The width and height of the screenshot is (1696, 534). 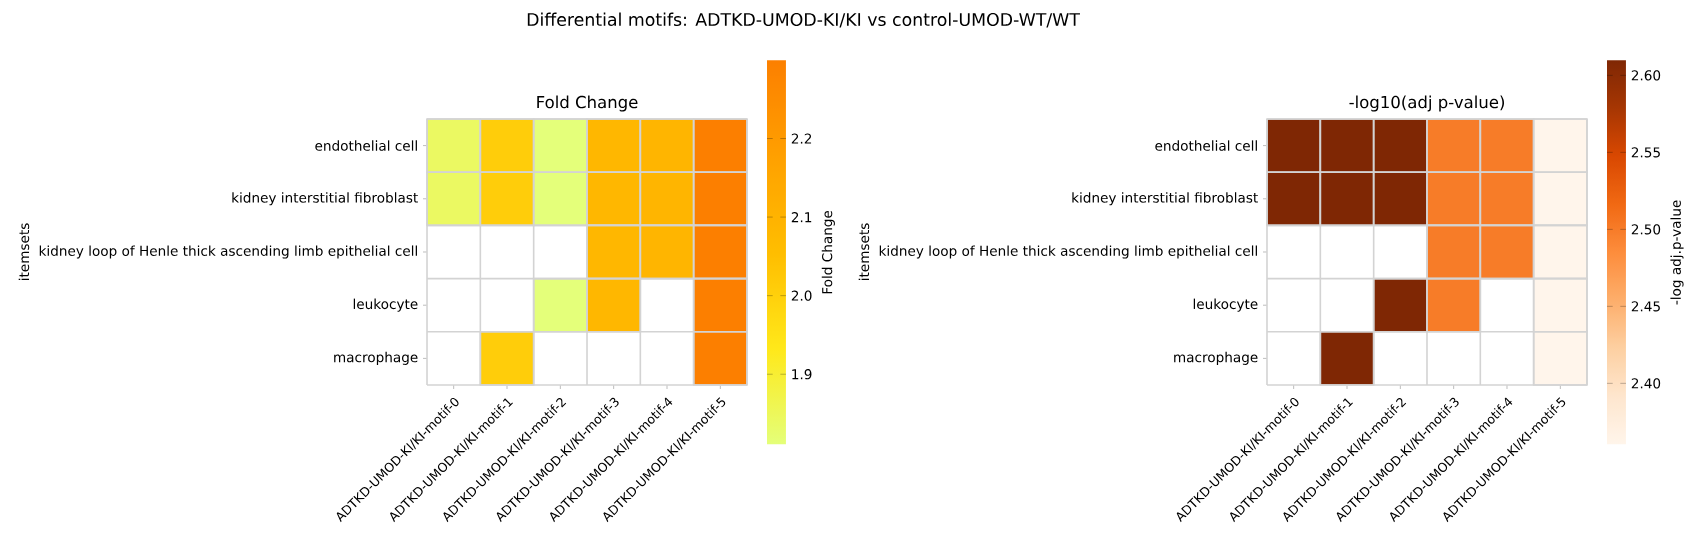 I want to click on color-bar-label: 2.60, so click(x=1646, y=75).